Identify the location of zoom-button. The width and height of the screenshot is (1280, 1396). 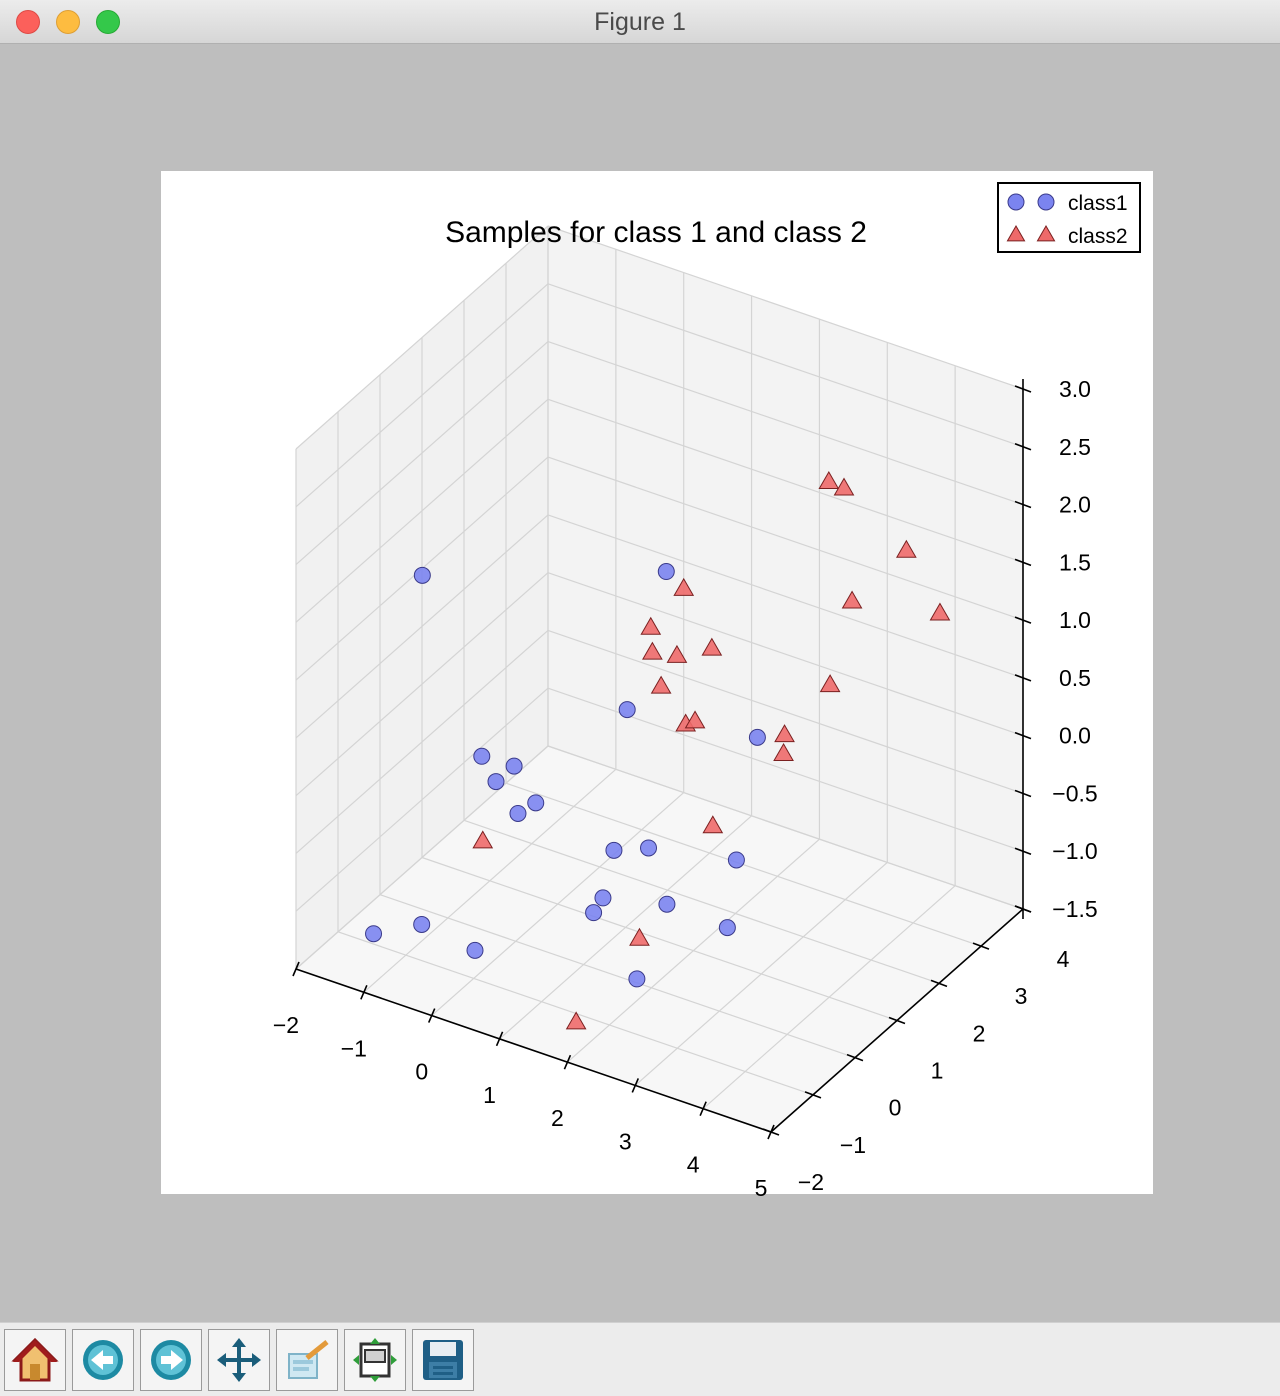
(307, 1360).